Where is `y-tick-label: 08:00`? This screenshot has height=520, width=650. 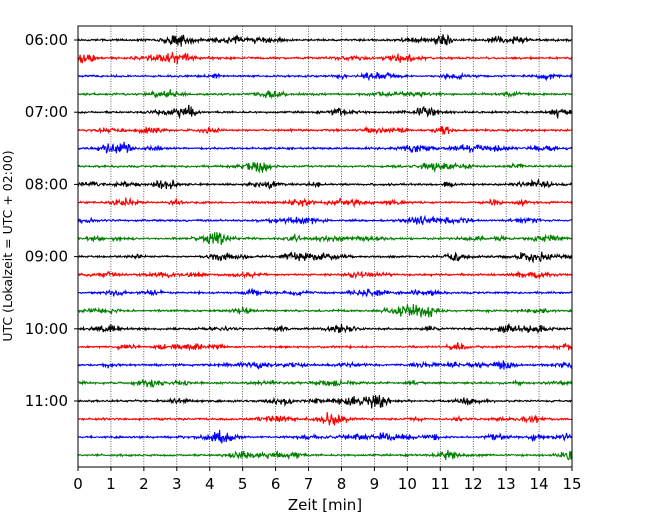
y-tick-label: 08:00 is located at coordinates (46, 184).